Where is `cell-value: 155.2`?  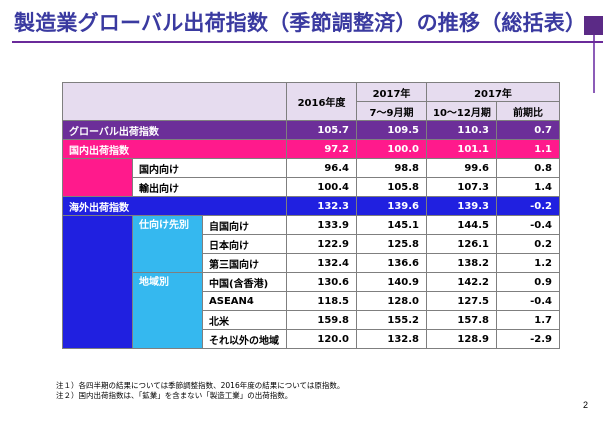 cell-value: 155.2 is located at coordinates (392, 320).